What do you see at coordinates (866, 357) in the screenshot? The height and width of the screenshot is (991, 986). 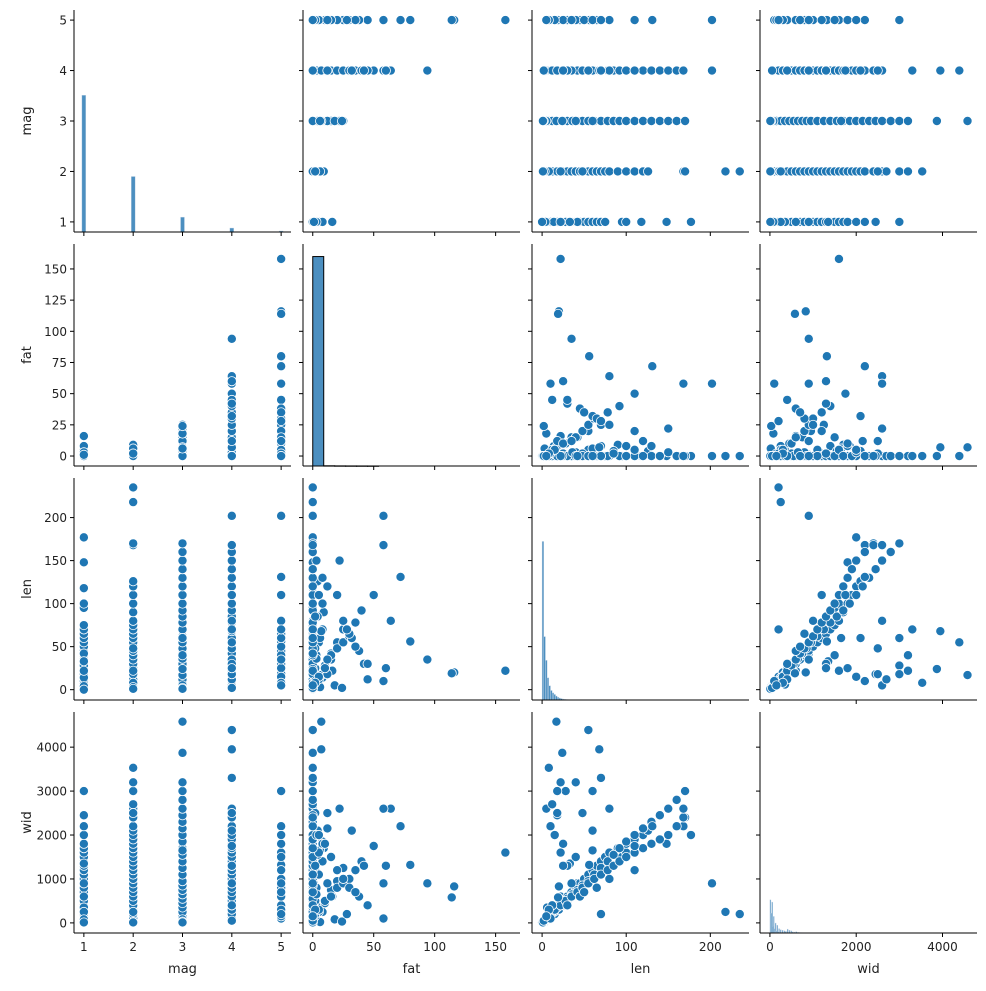 I see `cell-fat-vs-wid` at bounding box center [866, 357].